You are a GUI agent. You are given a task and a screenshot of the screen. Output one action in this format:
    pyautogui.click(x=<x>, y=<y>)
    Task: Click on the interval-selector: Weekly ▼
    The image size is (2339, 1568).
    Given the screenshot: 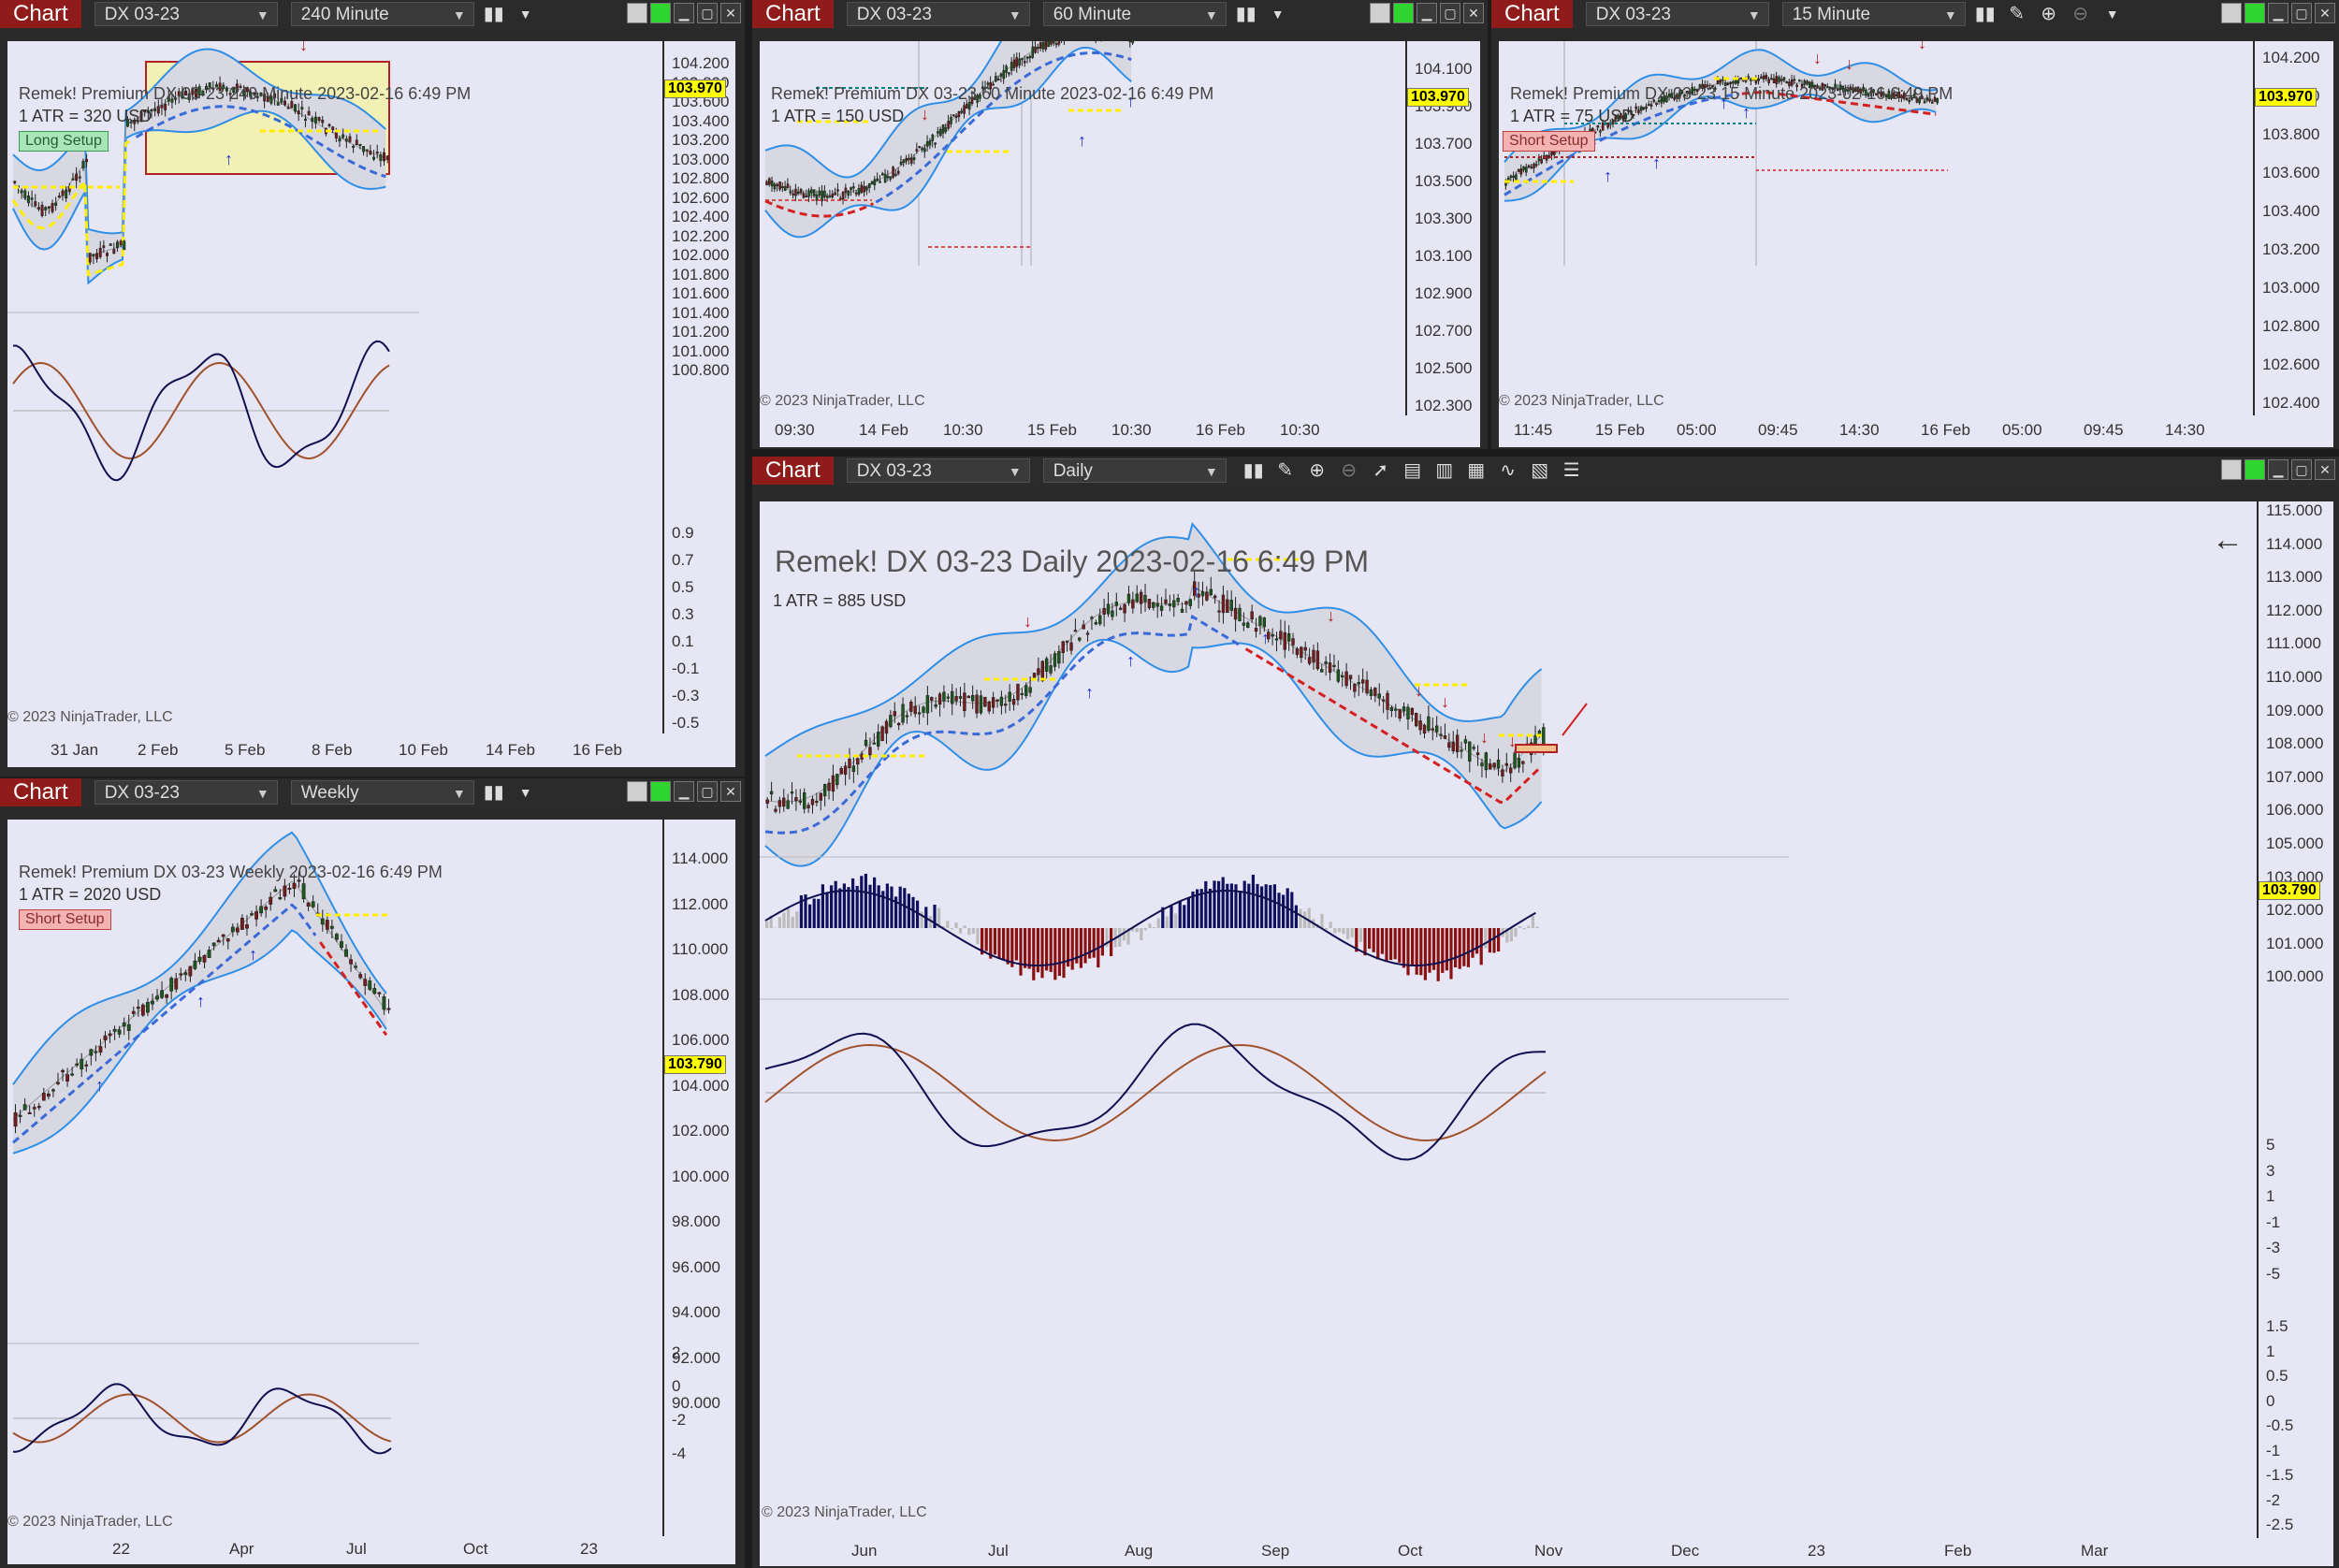 What is the action you would take?
    pyautogui.click(x=382, y=793)
    